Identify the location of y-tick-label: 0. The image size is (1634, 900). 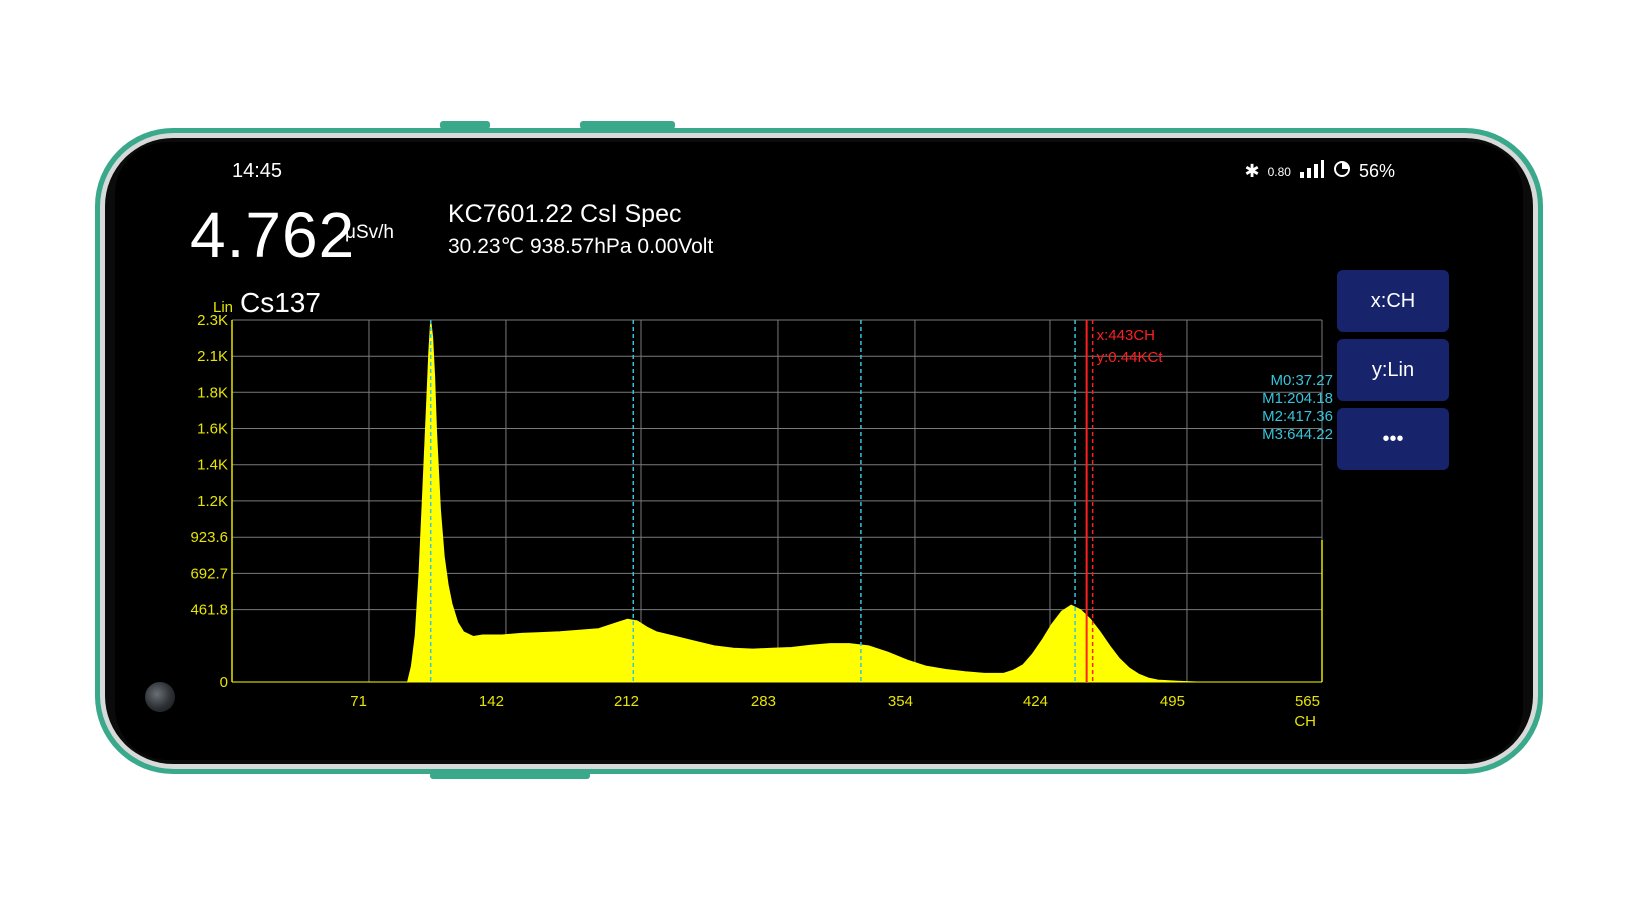
(224, 682).